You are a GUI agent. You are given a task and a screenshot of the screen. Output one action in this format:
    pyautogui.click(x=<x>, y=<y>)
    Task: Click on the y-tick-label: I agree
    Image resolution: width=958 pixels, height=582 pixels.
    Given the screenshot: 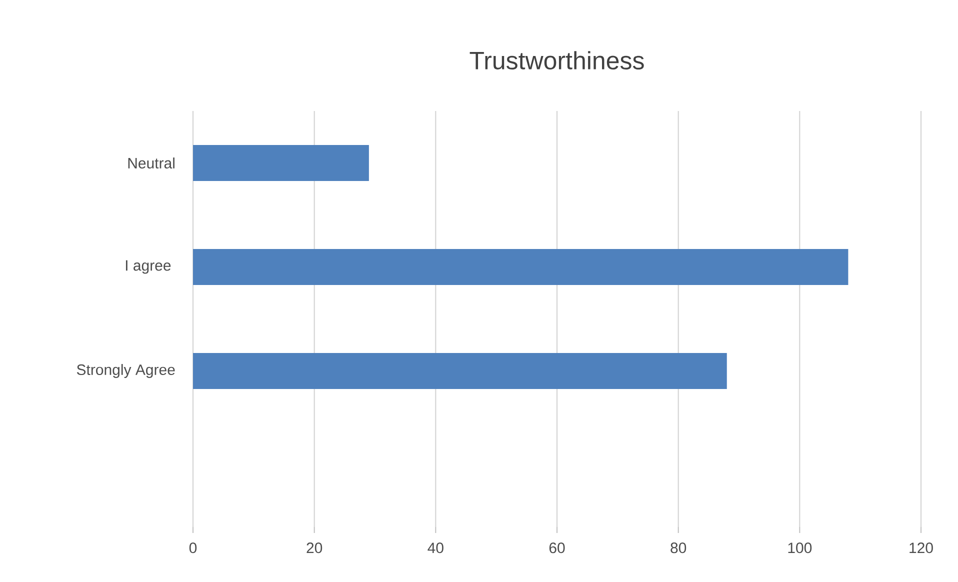 What is the action you would take?
    pyautogui.click(x=148, y=267)
    